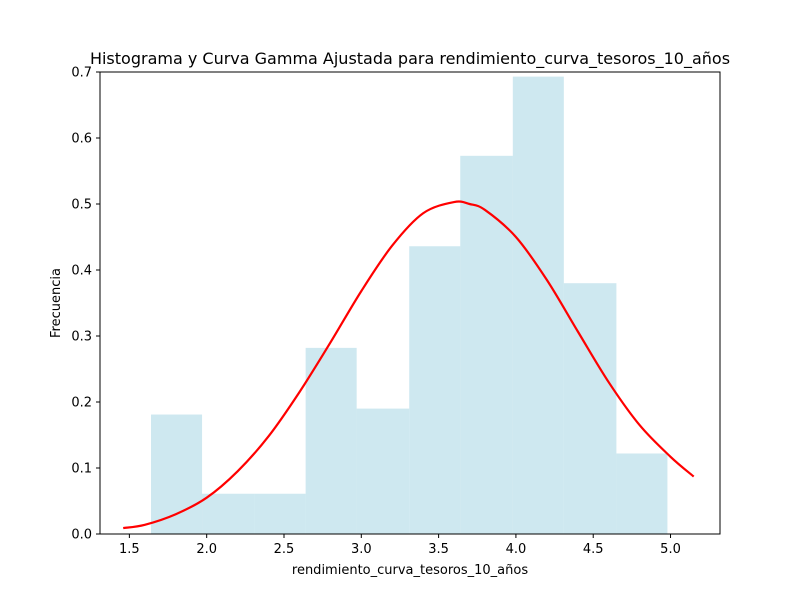  I want to click on y-tick-label-3: 0.2, so click(81, 403).